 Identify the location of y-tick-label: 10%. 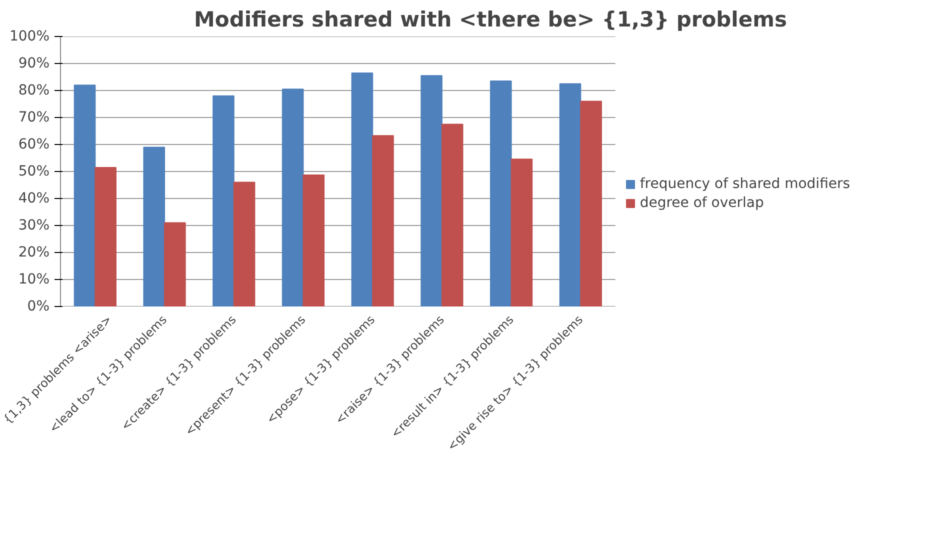
(34, 280).